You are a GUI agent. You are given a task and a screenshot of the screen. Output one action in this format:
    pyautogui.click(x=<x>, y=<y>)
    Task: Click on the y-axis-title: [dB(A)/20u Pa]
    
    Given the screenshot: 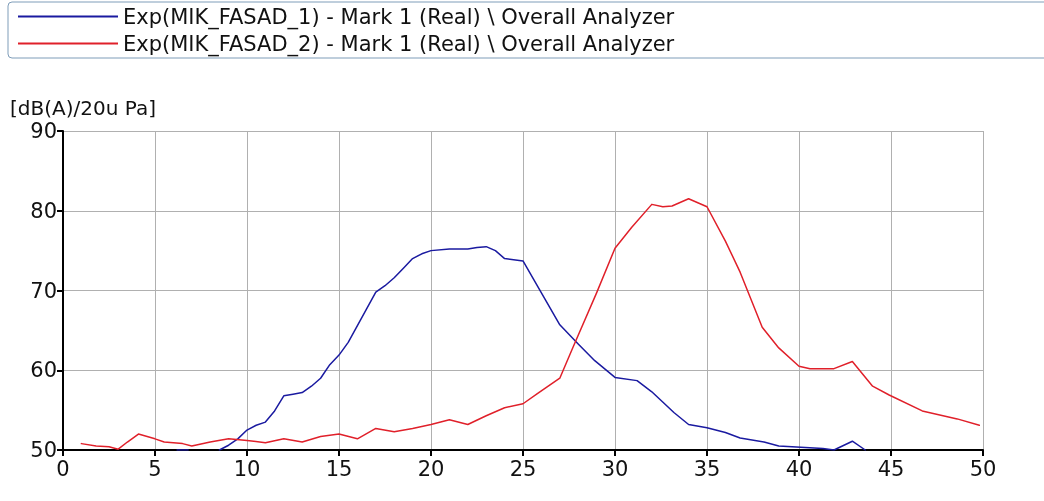 What is the action you would take?
    pyautogui.click(x=83, y=108)
    